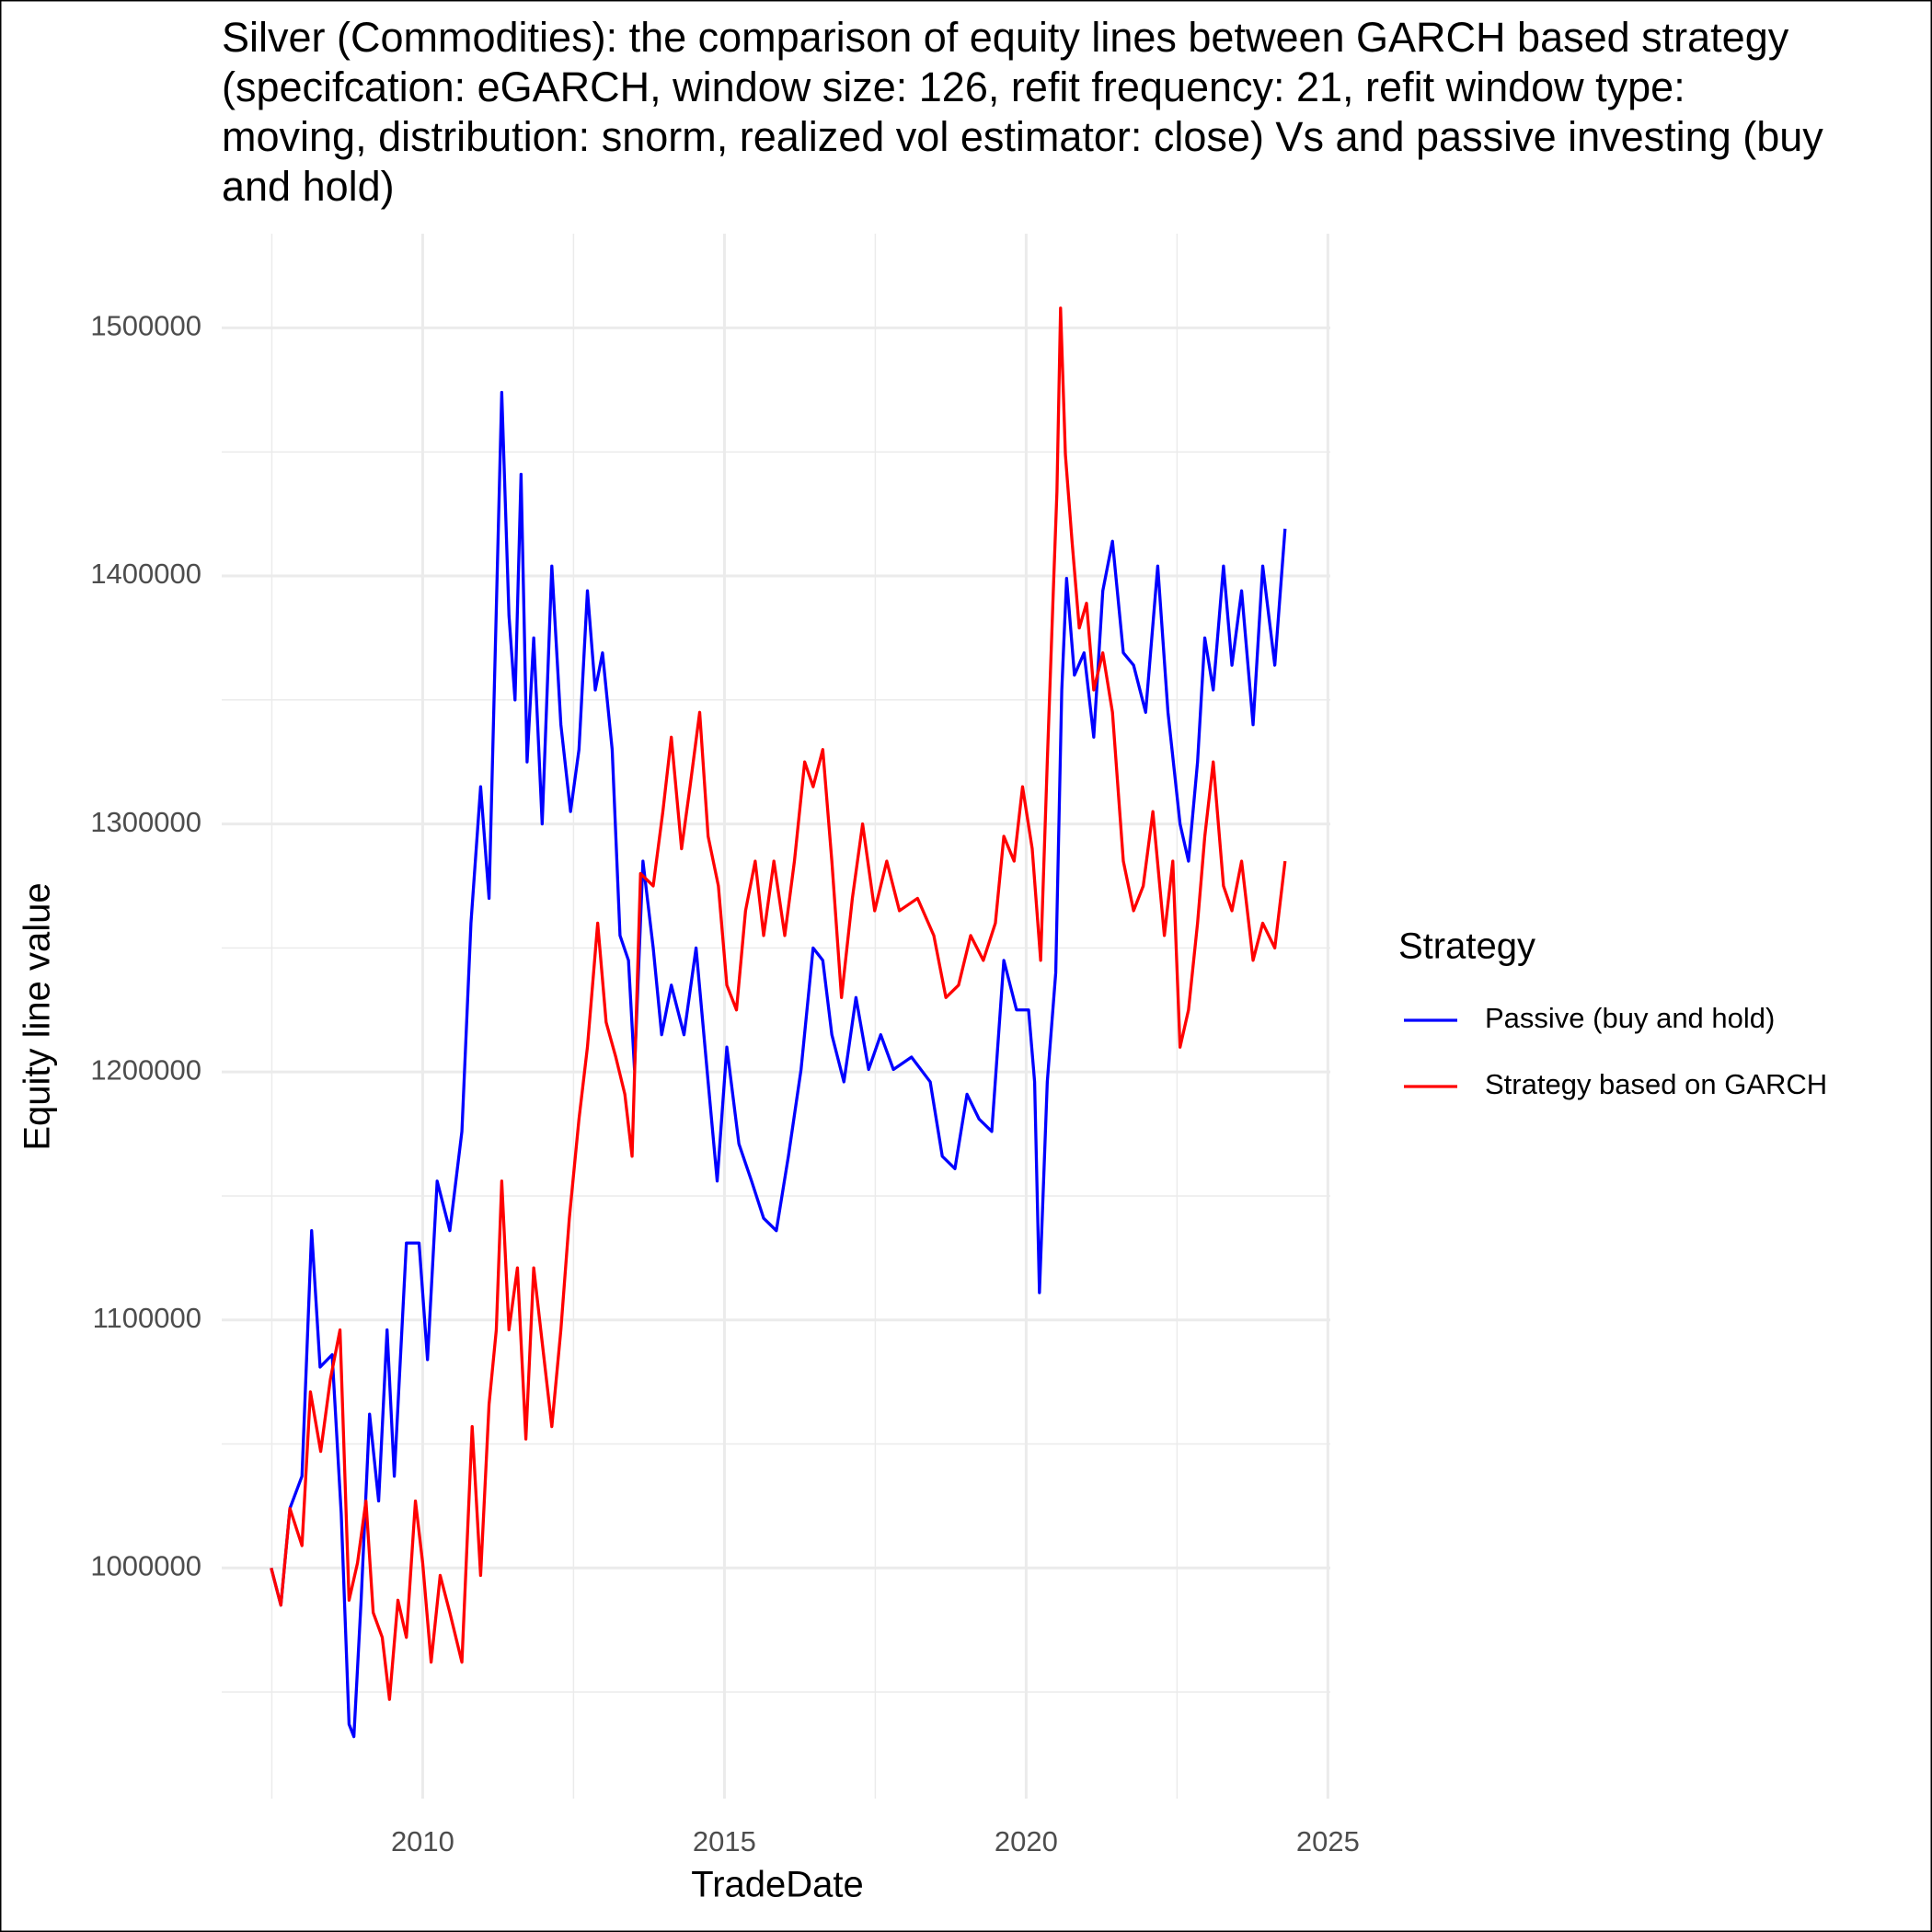 The width and height of the screenshot is (1932, 1932). What do you see at coordinates (777, 1885) in the screenshot?
I see `x-axis-title: TradeDate` at bounding box center [777, 1885].